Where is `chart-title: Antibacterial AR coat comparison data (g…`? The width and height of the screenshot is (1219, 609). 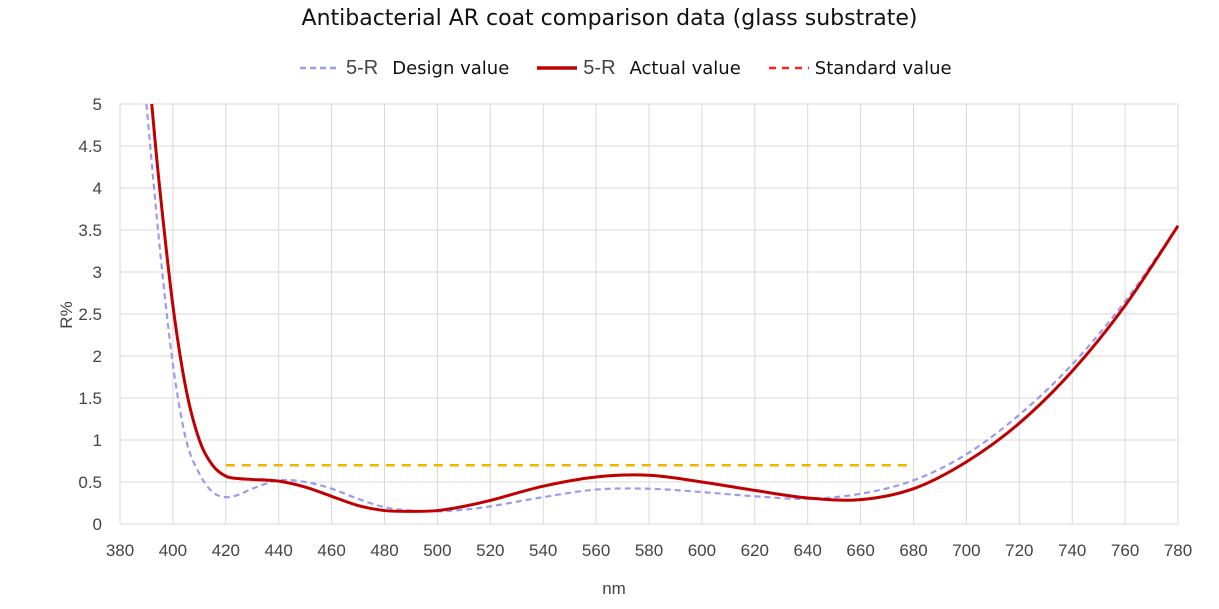 chart-title: Antibacterial AR coat comparison data (g… is located at coordinates (609, 18).